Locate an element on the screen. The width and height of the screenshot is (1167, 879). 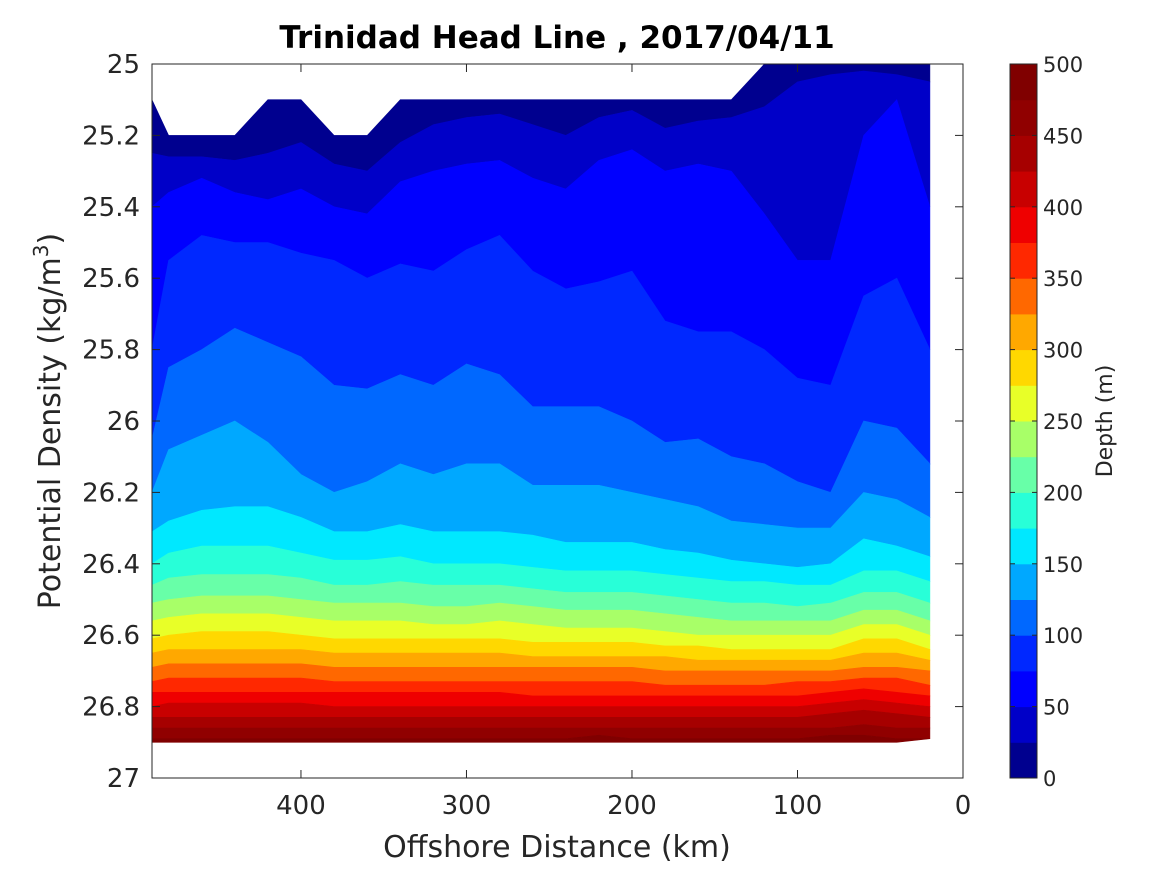
y-tick-label: 26 is located at coordinates (123, 422).